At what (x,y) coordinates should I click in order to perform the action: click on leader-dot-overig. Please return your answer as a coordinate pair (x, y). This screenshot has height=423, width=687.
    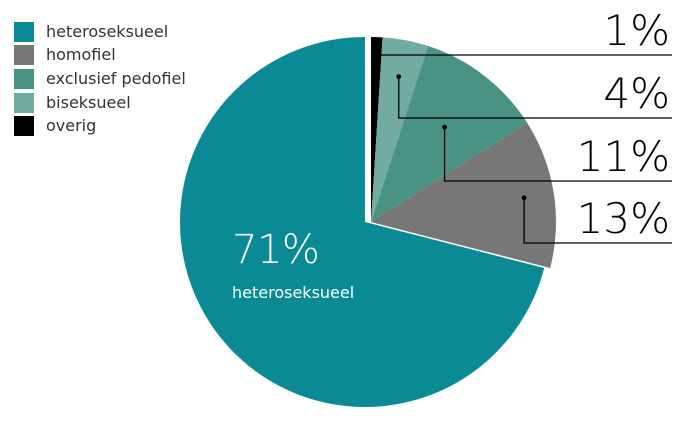
    Looking at the image, I should click on (376, 50).